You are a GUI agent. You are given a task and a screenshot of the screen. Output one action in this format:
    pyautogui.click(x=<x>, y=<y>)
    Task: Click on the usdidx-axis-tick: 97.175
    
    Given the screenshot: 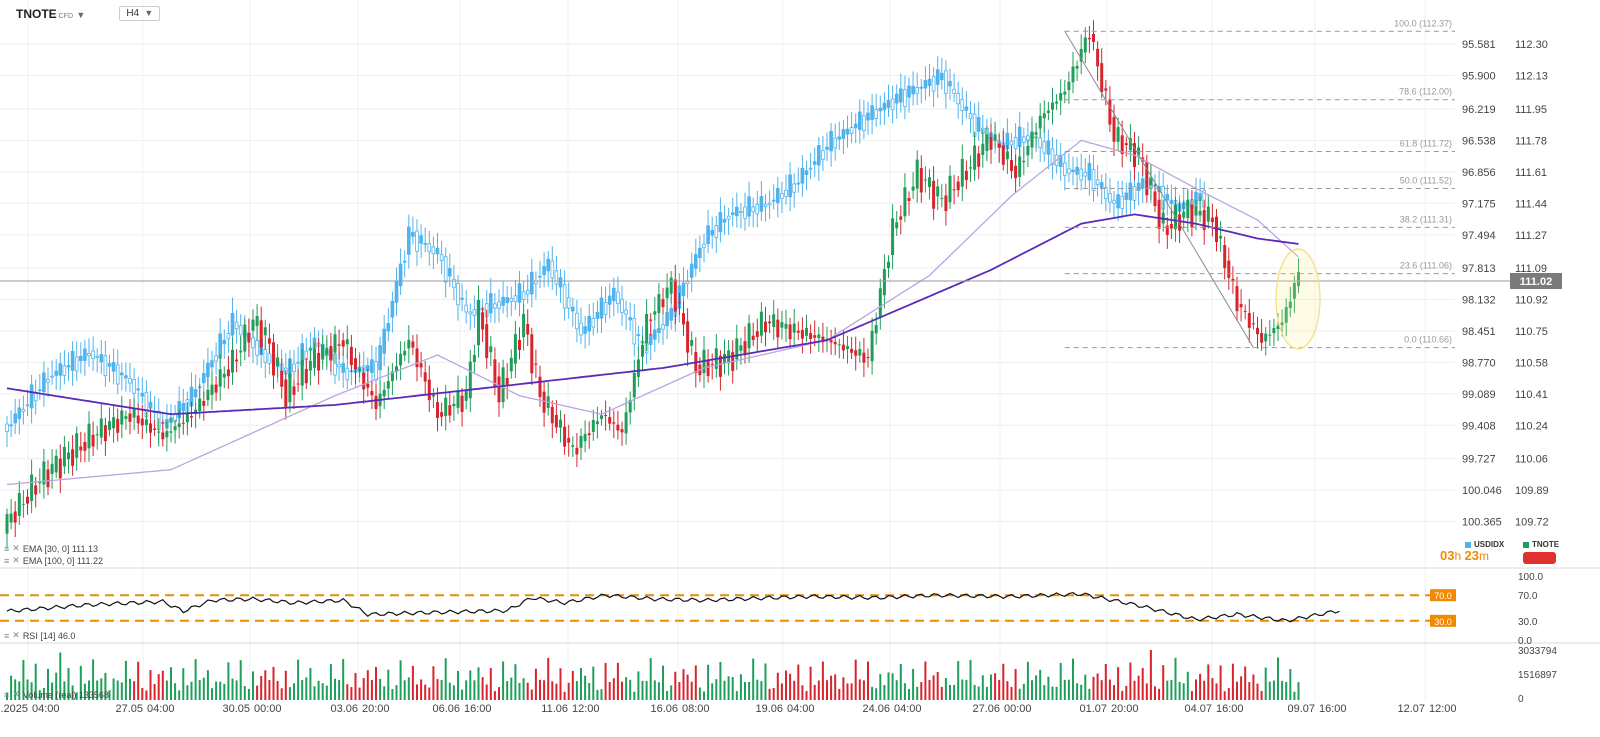 What is the action you would take?
    pyautogui.click(x=1479, y=204)
    